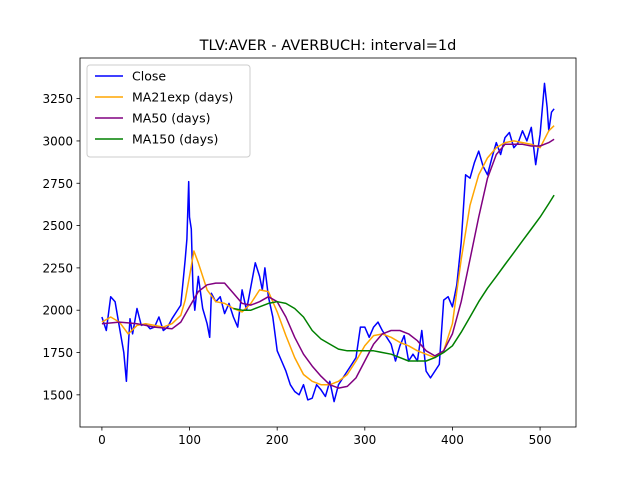 The height and width of the screenshot is (480, 640). What do you see at coordinates (328, 46) in the screenshot?
I see `chart-title: TLV:AVER - AVERBUCH: interval=1d` at bounding box center [328, 46].